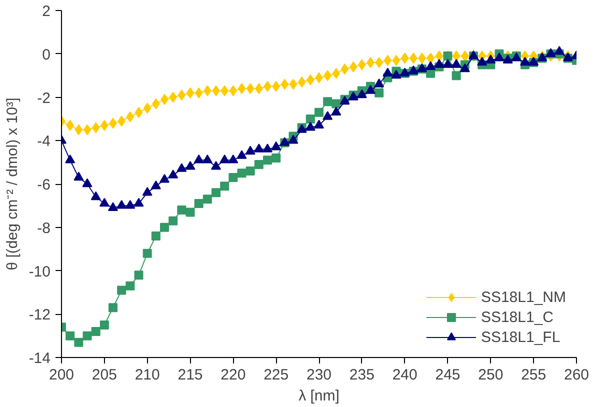  I want to click on x-tick-label: 225, so click(276, 375).